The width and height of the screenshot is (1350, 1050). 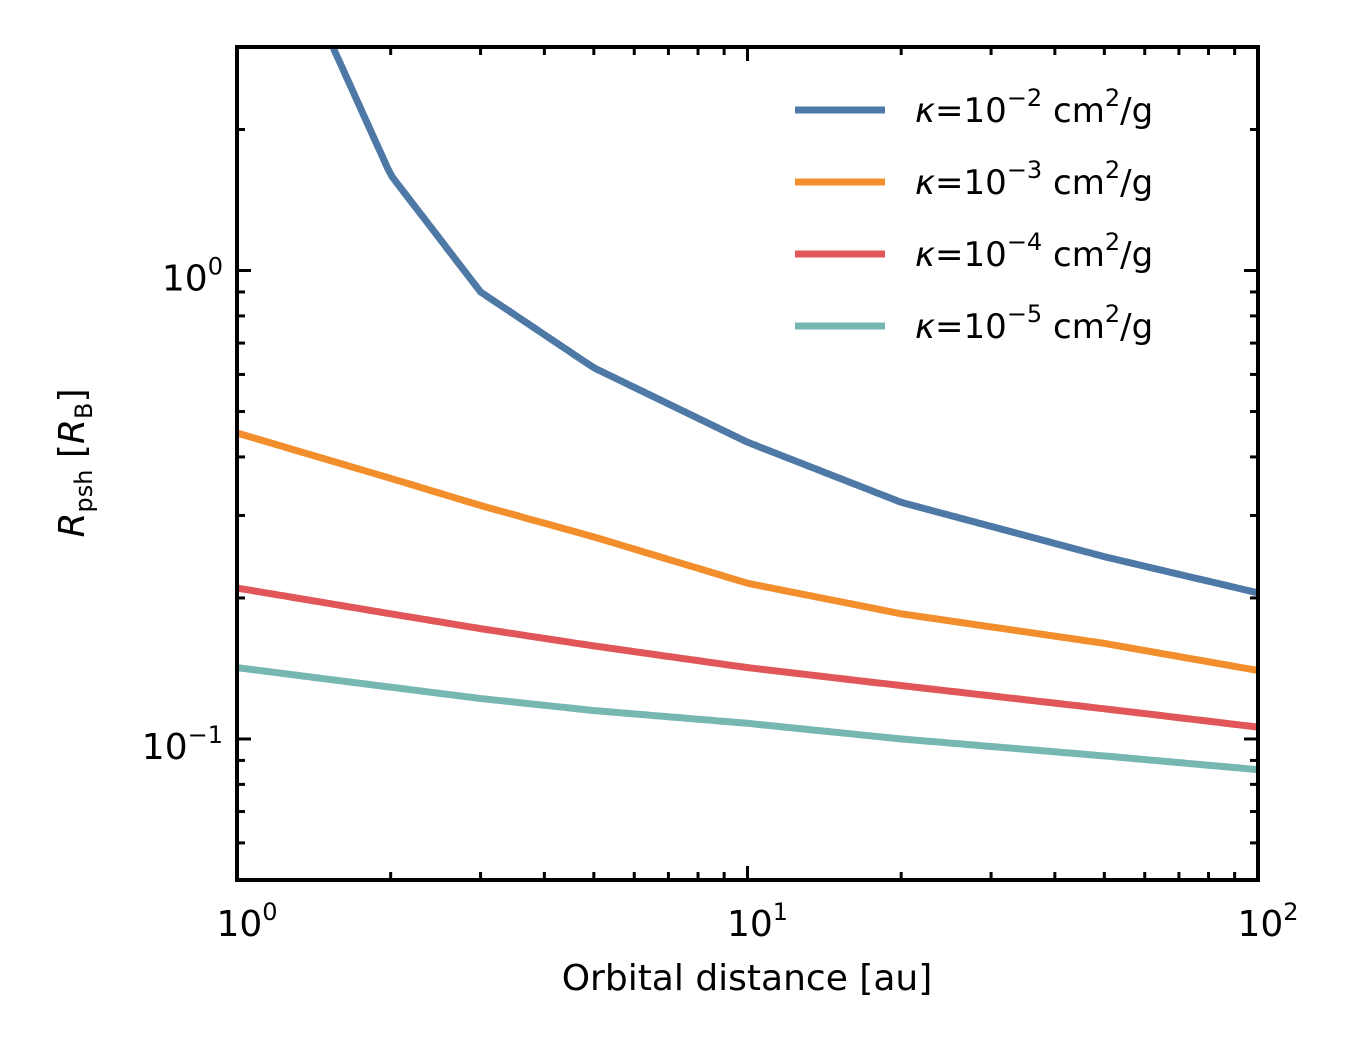 I want to click on x-tick-label-2-exp: 2, so click(x=1290, y=912).